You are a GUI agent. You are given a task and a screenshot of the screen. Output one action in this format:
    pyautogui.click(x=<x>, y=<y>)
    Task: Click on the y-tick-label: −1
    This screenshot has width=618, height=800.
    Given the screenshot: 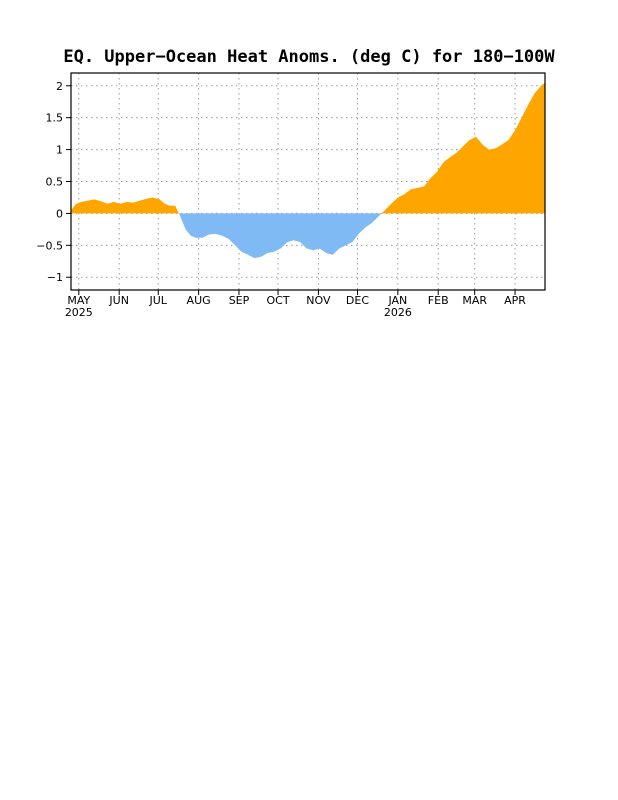 What is the action you would take?
    pyautogui.click(x=55, y=277)
    